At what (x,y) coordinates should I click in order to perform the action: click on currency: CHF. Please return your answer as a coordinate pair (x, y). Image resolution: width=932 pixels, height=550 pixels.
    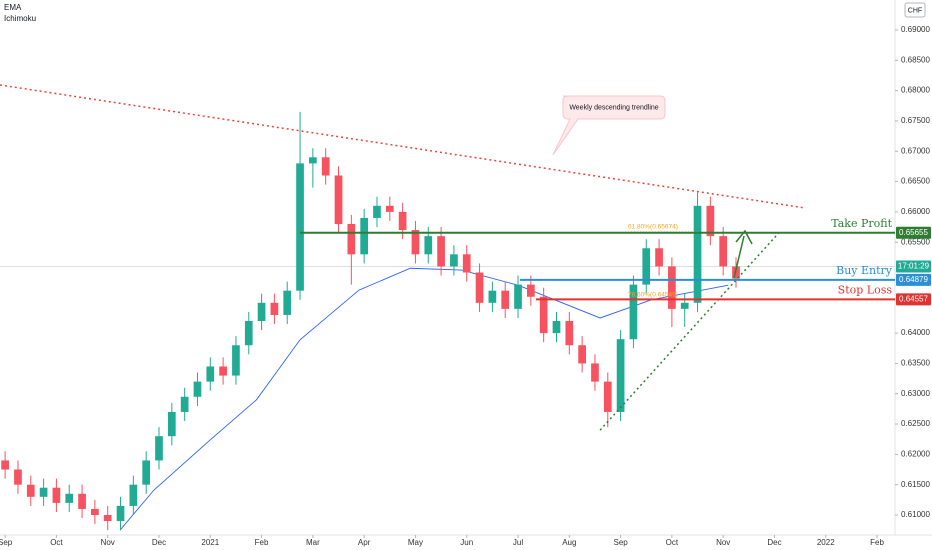
    Looking at the image, I should click on (915, 10).